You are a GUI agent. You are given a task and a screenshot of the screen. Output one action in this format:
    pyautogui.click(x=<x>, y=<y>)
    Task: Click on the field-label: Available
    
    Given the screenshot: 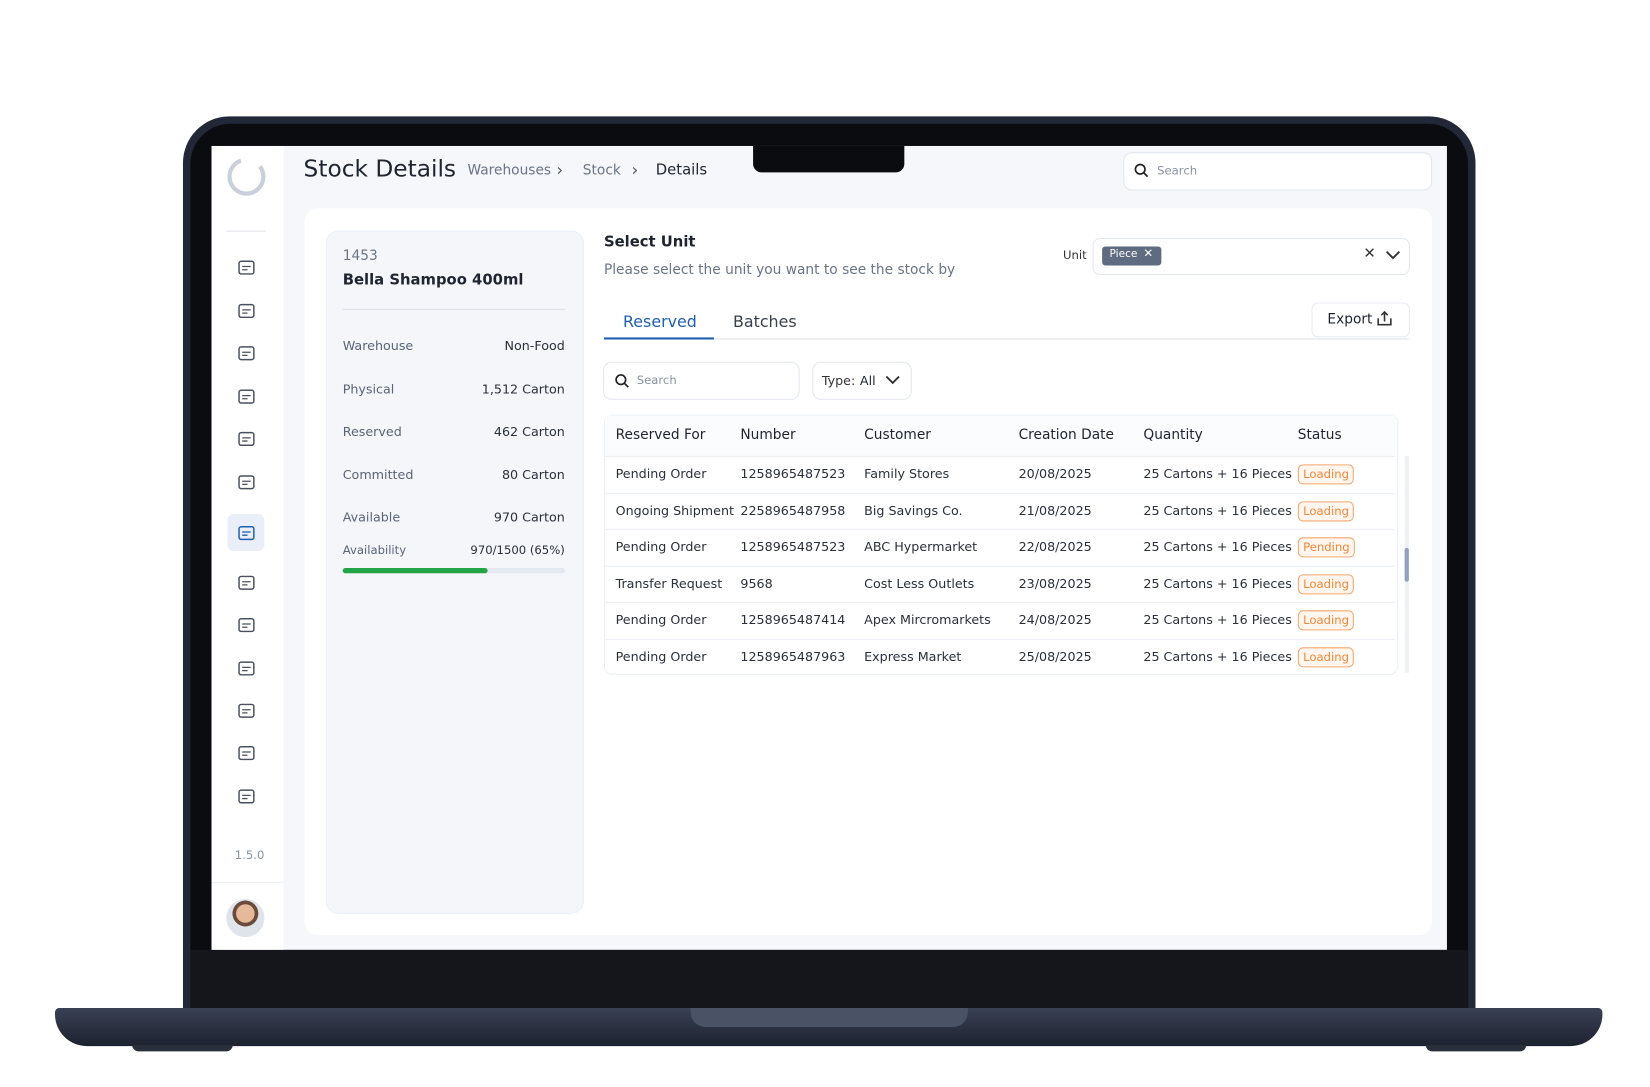 What is the action you would take?
    pyautogui.click(x=371, y=517)
    